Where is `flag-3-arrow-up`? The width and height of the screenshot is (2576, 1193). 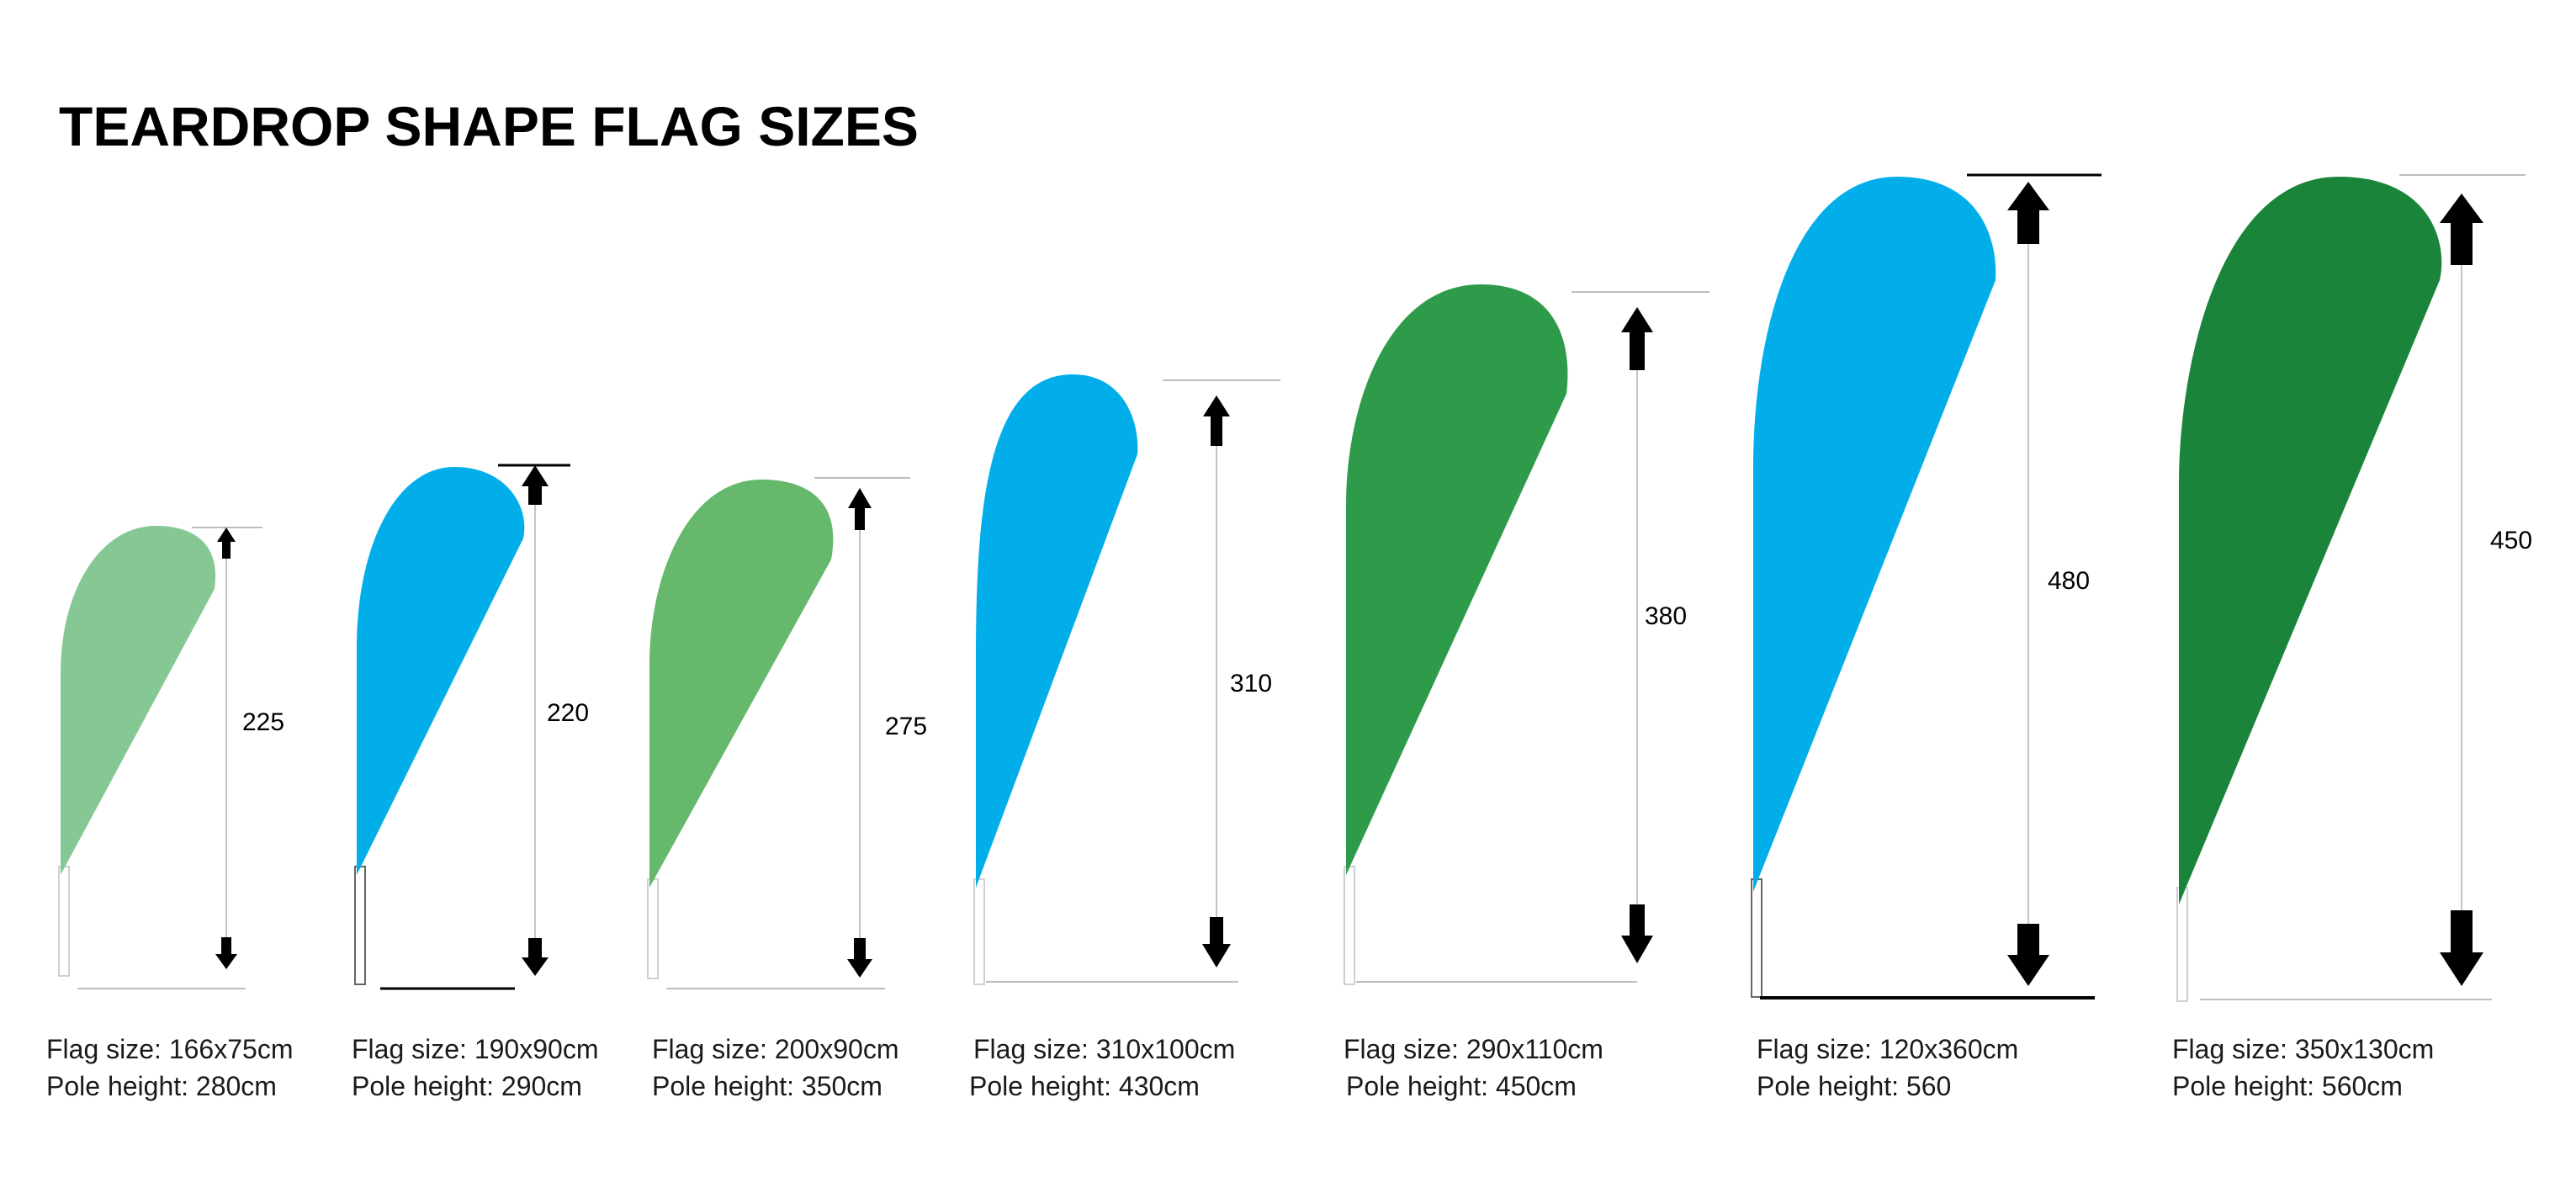
flag-3-arrow-up is located at coordinates (860, 509).